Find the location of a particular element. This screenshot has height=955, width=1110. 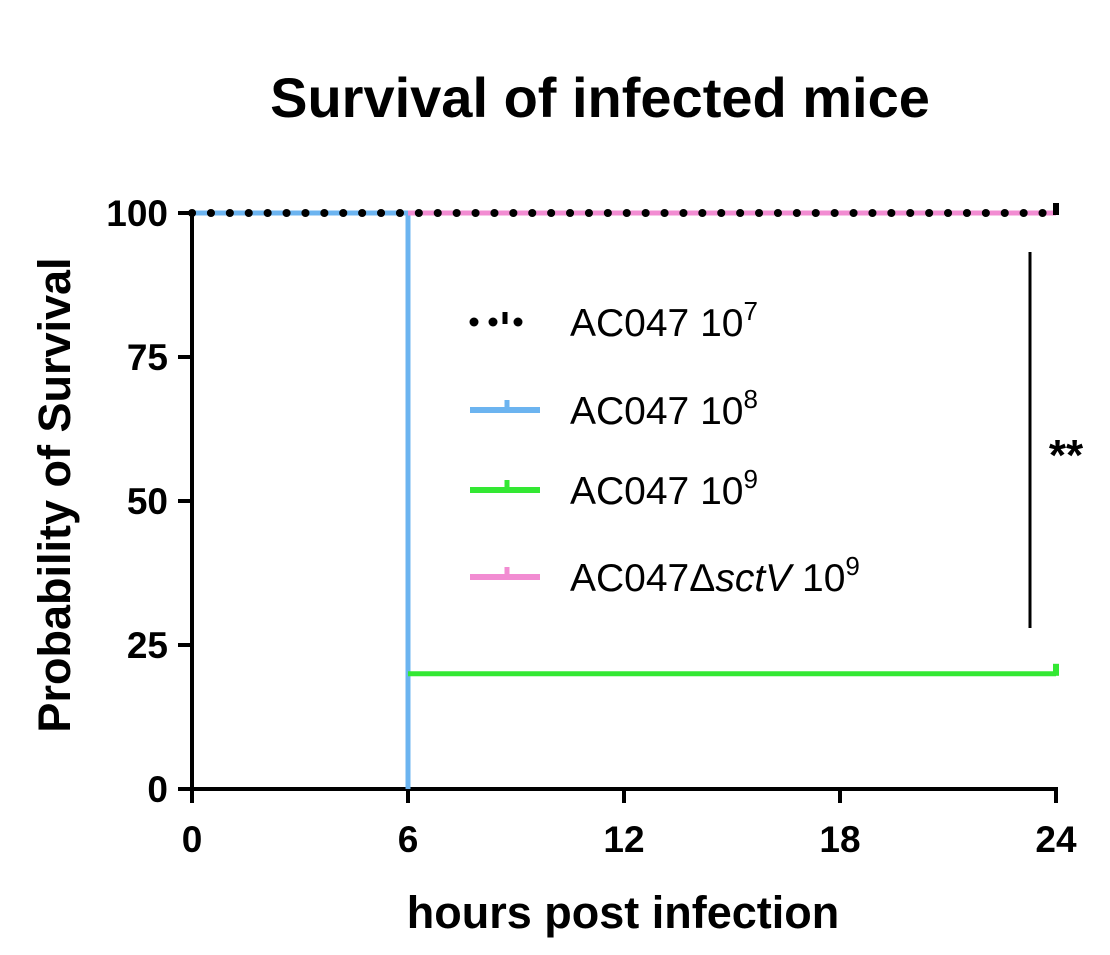

chart-title: Survival of infected mice is located at coordinates (600, 97).